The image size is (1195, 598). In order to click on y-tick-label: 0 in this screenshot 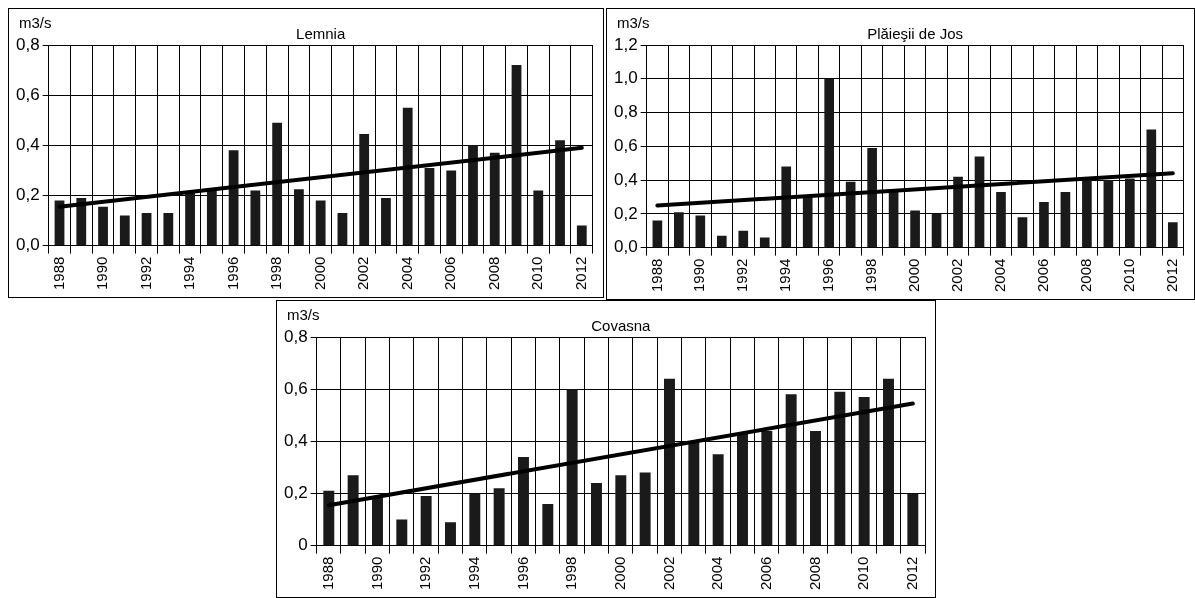, I will do `click(303, 545)`.